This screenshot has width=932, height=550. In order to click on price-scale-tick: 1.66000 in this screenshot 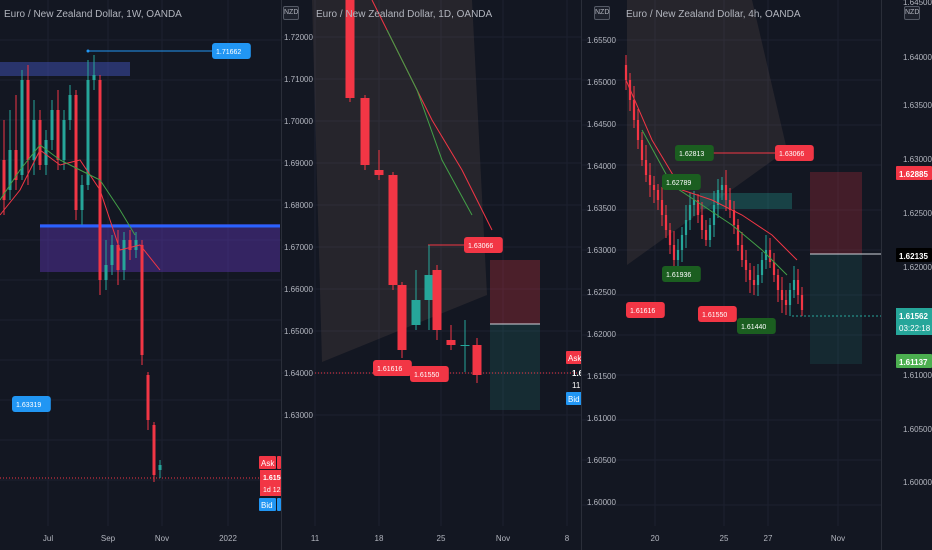, I will do `click(298, 289)`.